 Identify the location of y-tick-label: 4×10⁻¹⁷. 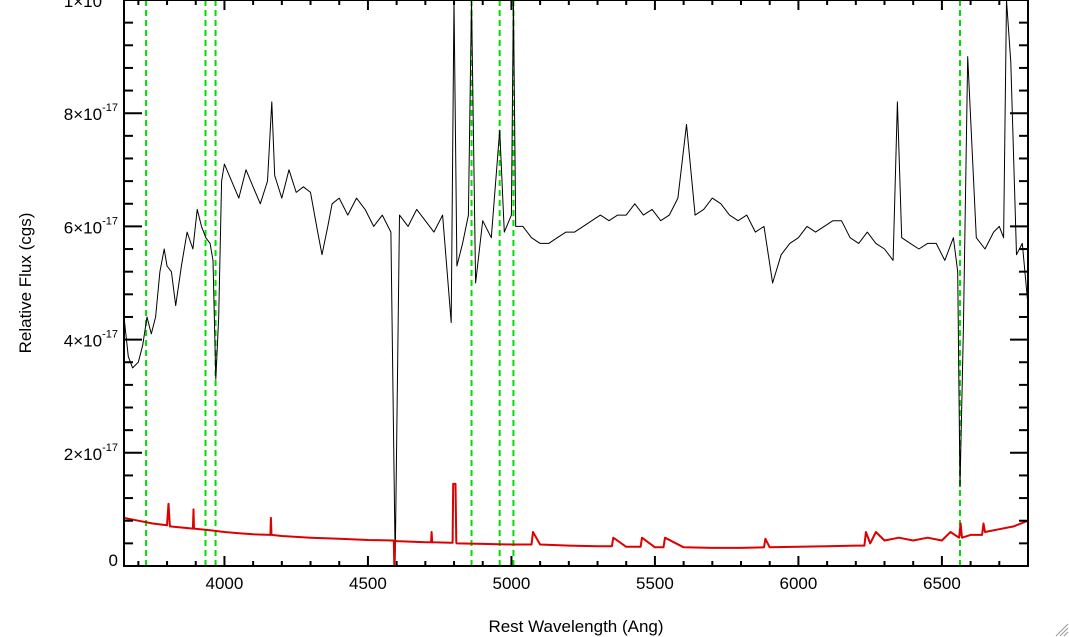
(91, 340).